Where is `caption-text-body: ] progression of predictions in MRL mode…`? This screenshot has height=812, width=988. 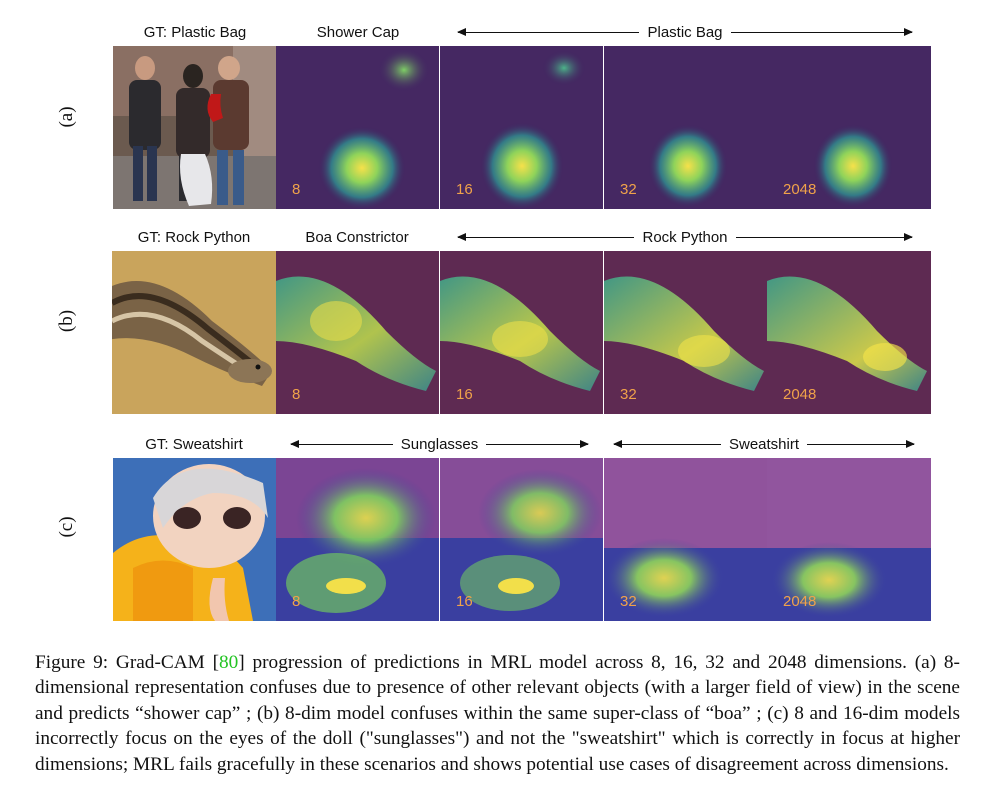 caption-text-body: ] progression of predictions in MRL mode… is located at coordinates (497, 713).